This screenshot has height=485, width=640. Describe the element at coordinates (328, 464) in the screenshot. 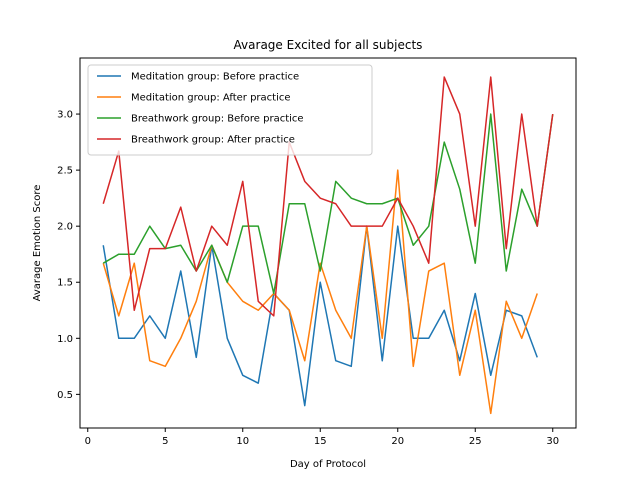

I see `x-axis-label: Day of Protocol` at that location.